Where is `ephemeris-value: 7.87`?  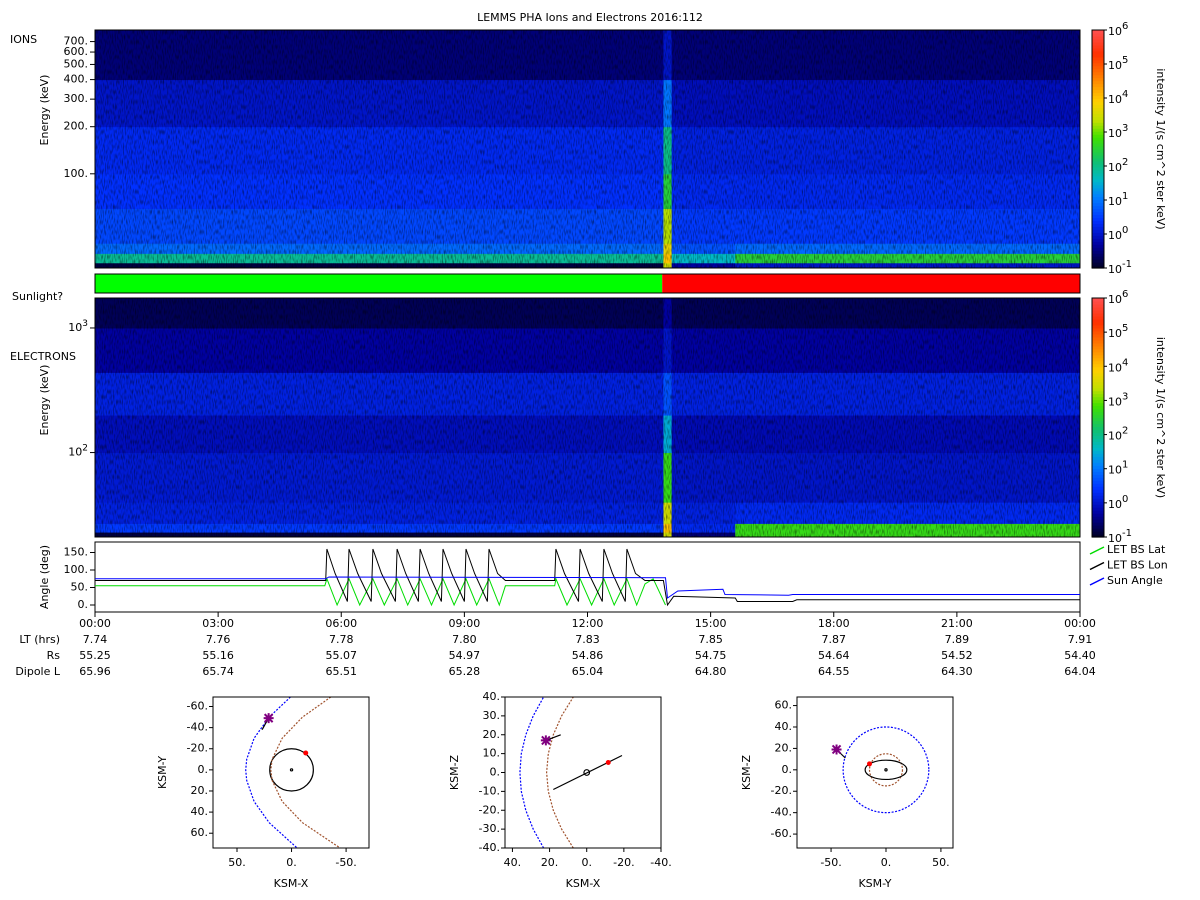
ephemeris-value: 7.87 is located at coordinates (834, 639).